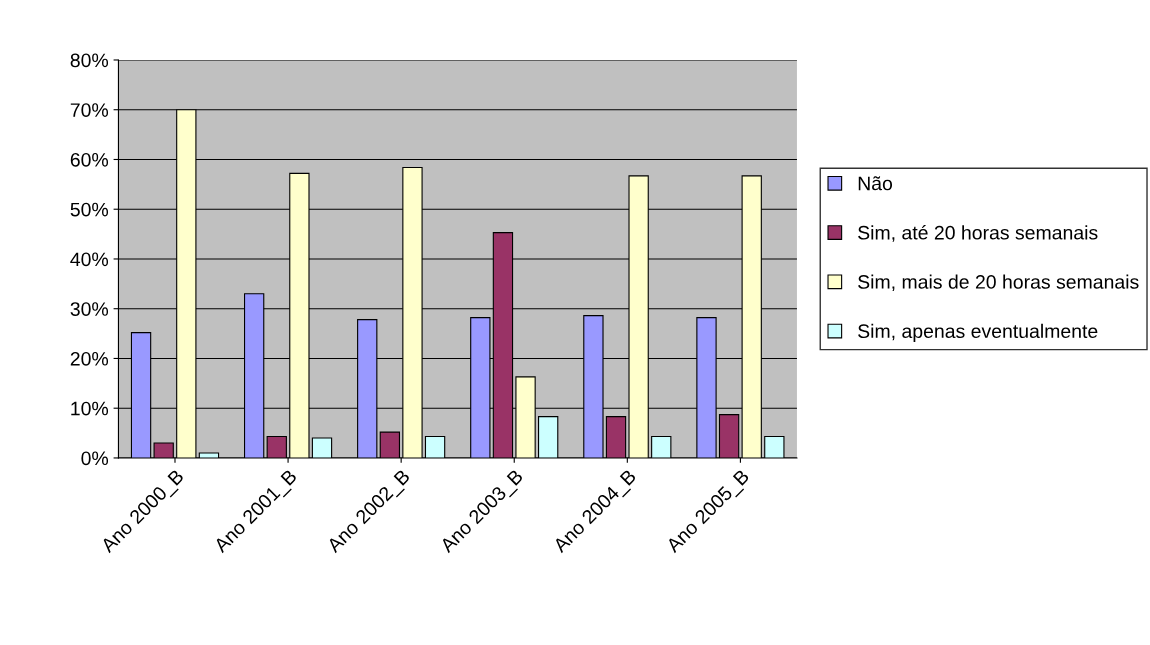  Describe the element at coordinates (89, 209) in the screenshot. I see `y-tick-label: 50%` at that location.